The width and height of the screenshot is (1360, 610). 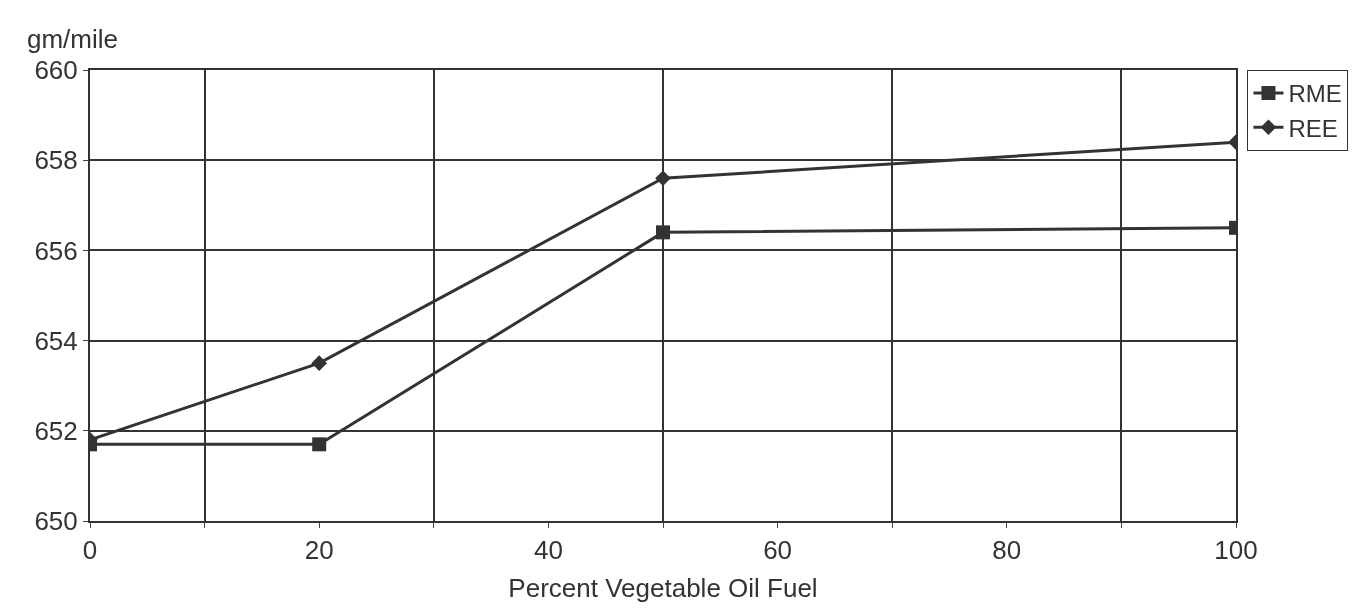 I want to click on x-tick-label: 0, so click(x=90, y=550).